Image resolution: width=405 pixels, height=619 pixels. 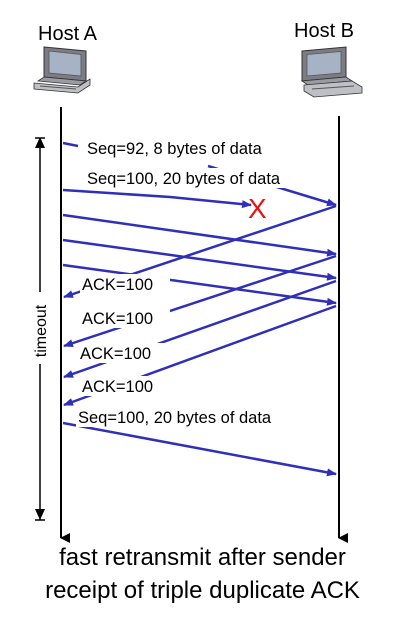 I want to click on seq92-label: Seq=92, 8 bytes of data, so click(x=175, y=149).